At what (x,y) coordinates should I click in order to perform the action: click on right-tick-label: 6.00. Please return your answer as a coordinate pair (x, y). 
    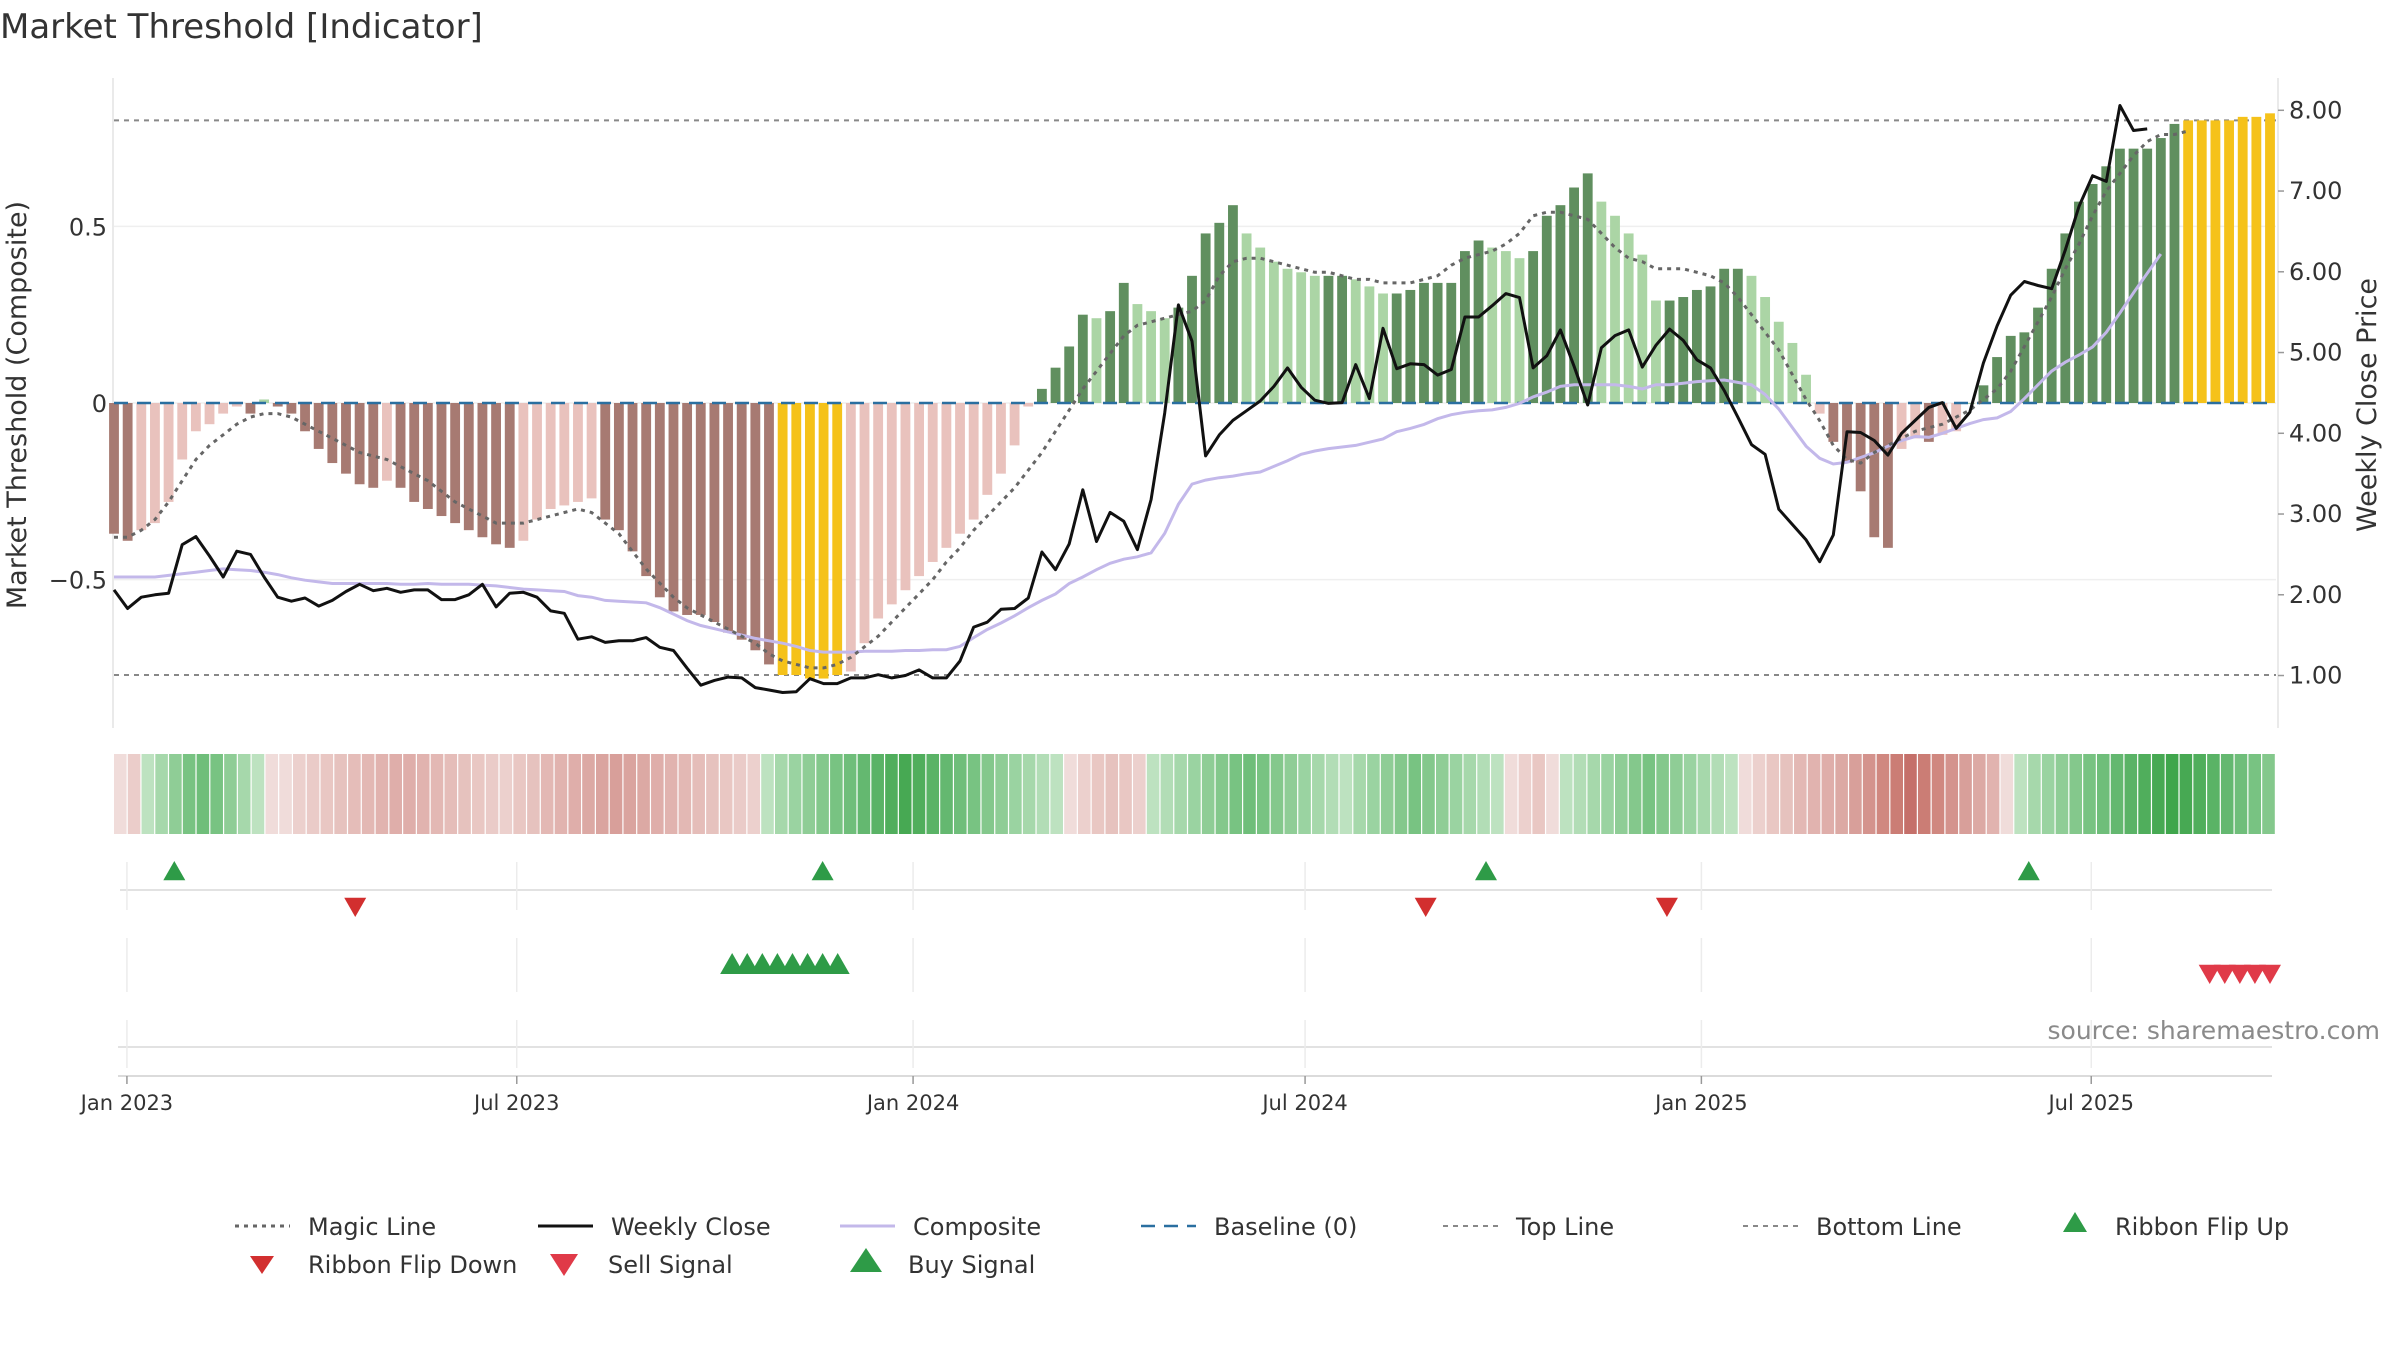
    Looking at the image, I should click on (2315, 272).